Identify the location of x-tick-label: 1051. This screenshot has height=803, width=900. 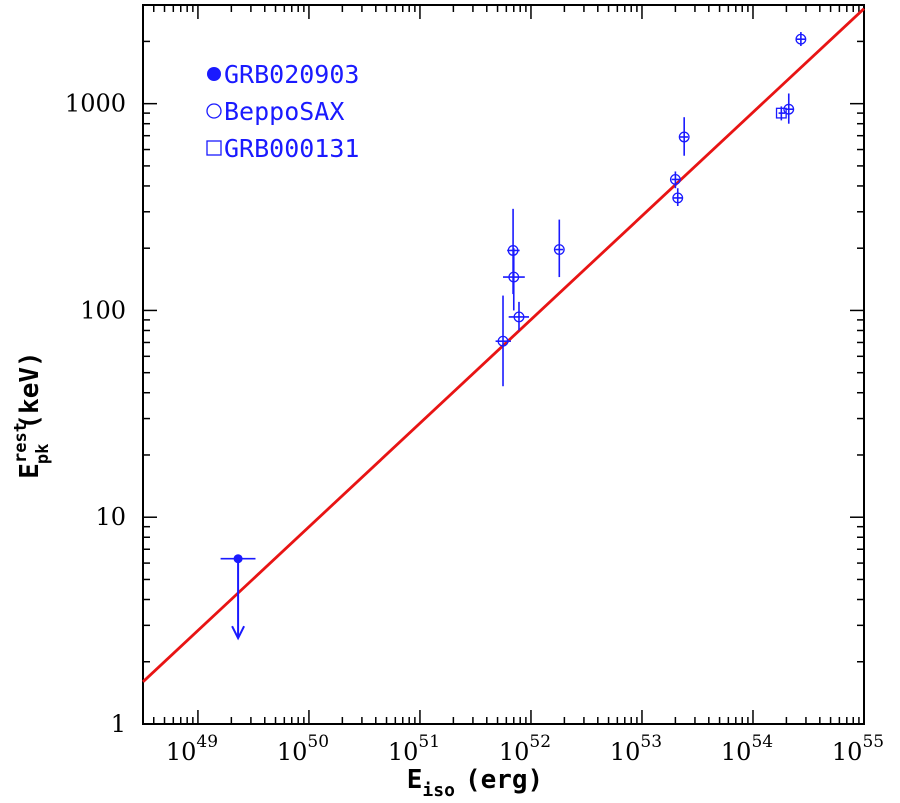
(414, 749).